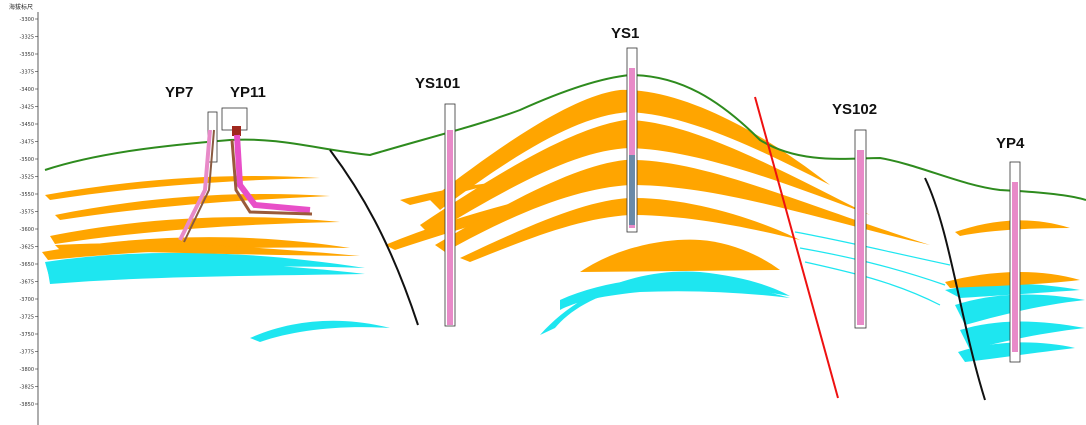 The height and width of the screenshot is (425, 1086). I want to click on well-label-yp11: YP11, so click(248, 92).